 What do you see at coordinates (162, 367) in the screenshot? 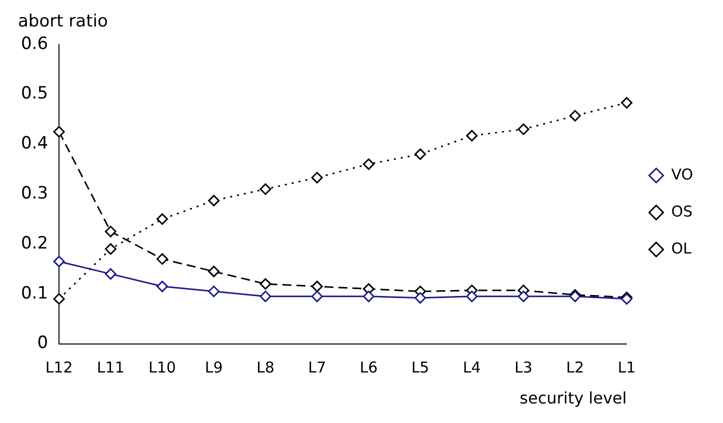
I see `x-tick-label: L10` at bounding box center [162, 367].